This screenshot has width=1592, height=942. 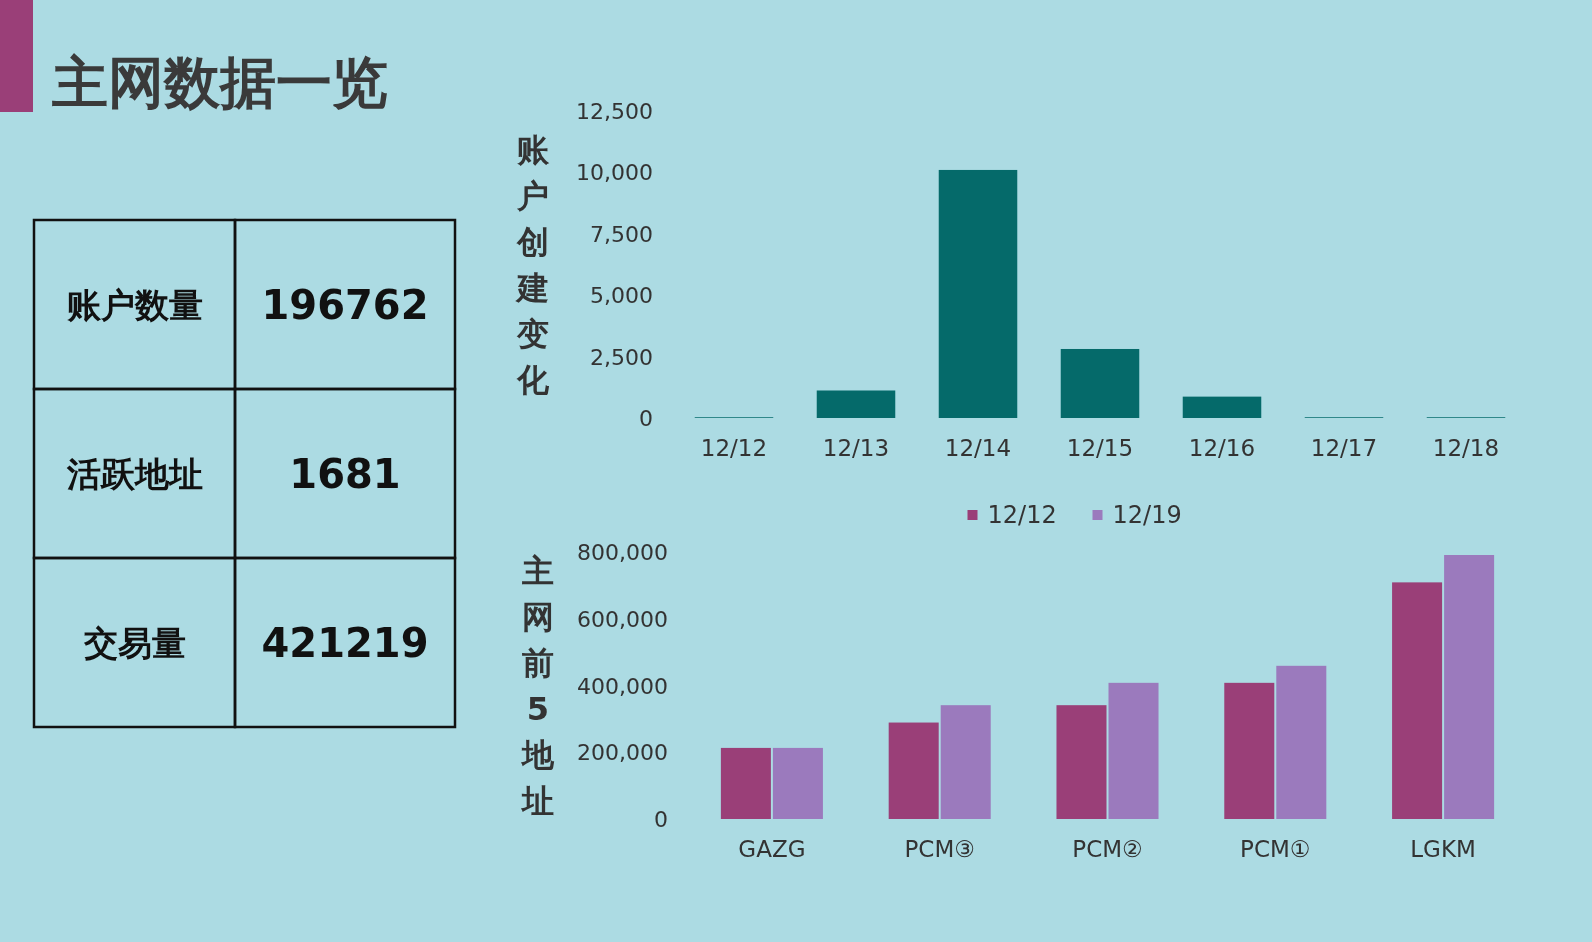 What do you see at coordinates (1222, 448) in the screenshot?
I see `x-tick-label: 12/16` at bounding box center [1222, 448].